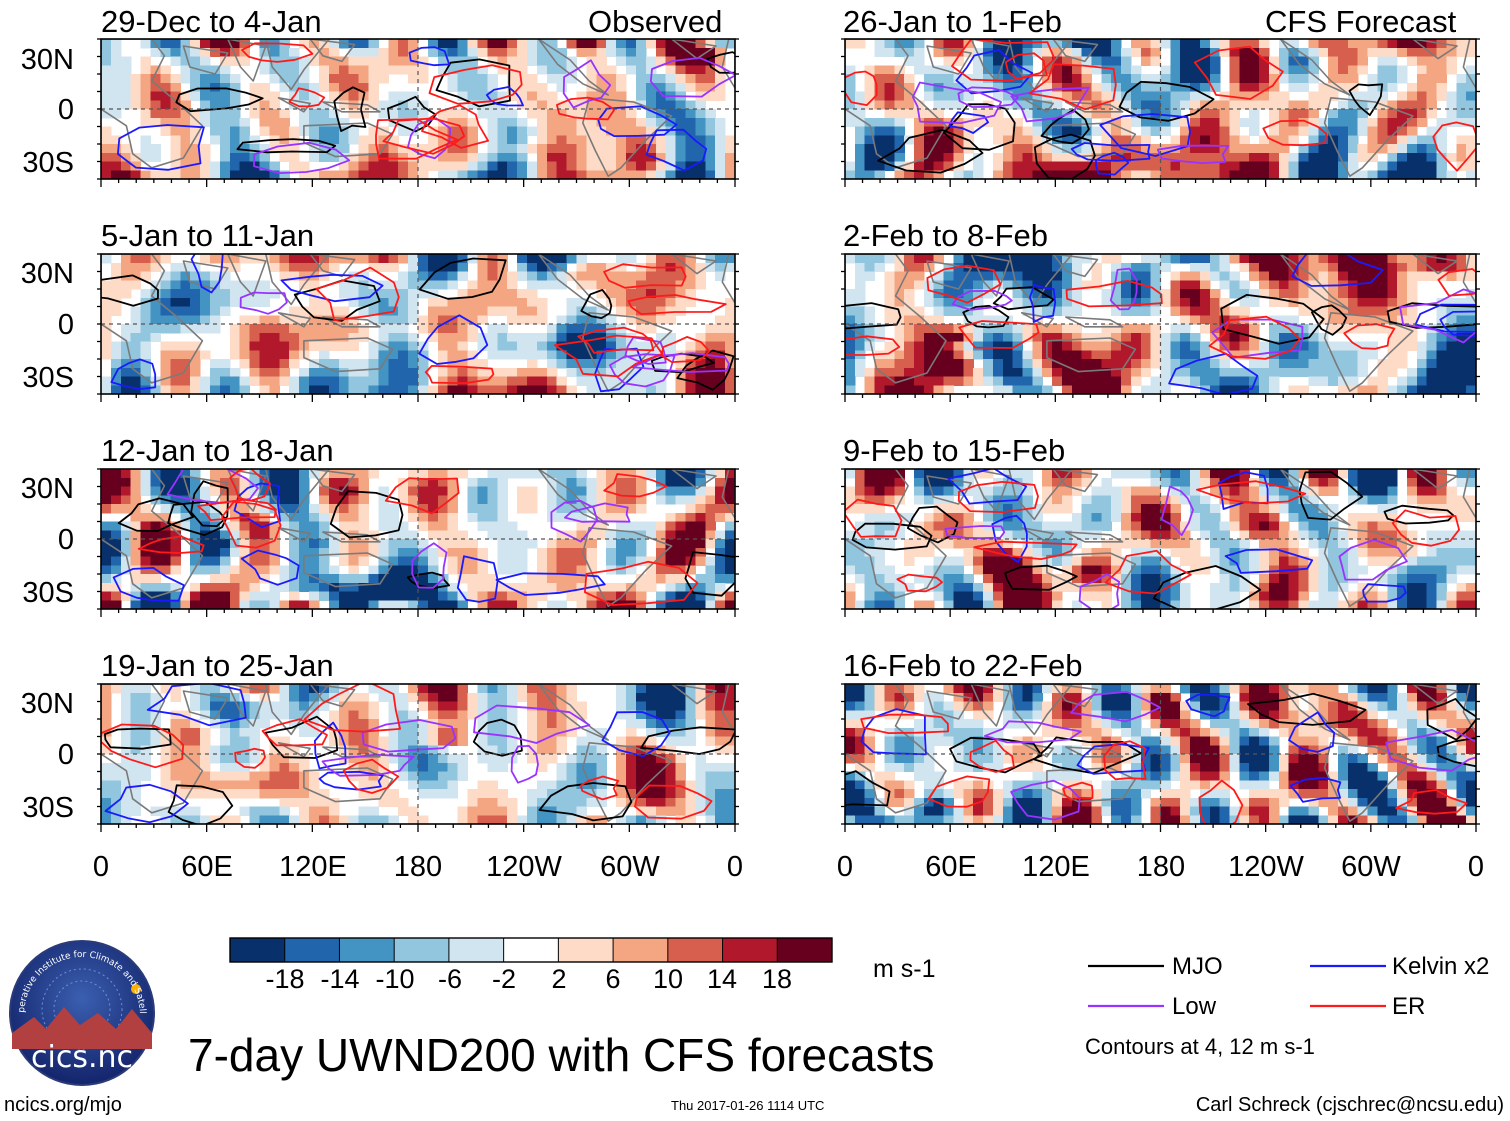 This screenshot has width=1510, height=1121. What do you see at coordinates (418, 757) in the screenshot?
I see `ticks-p4` at bounding box center [418, 757].